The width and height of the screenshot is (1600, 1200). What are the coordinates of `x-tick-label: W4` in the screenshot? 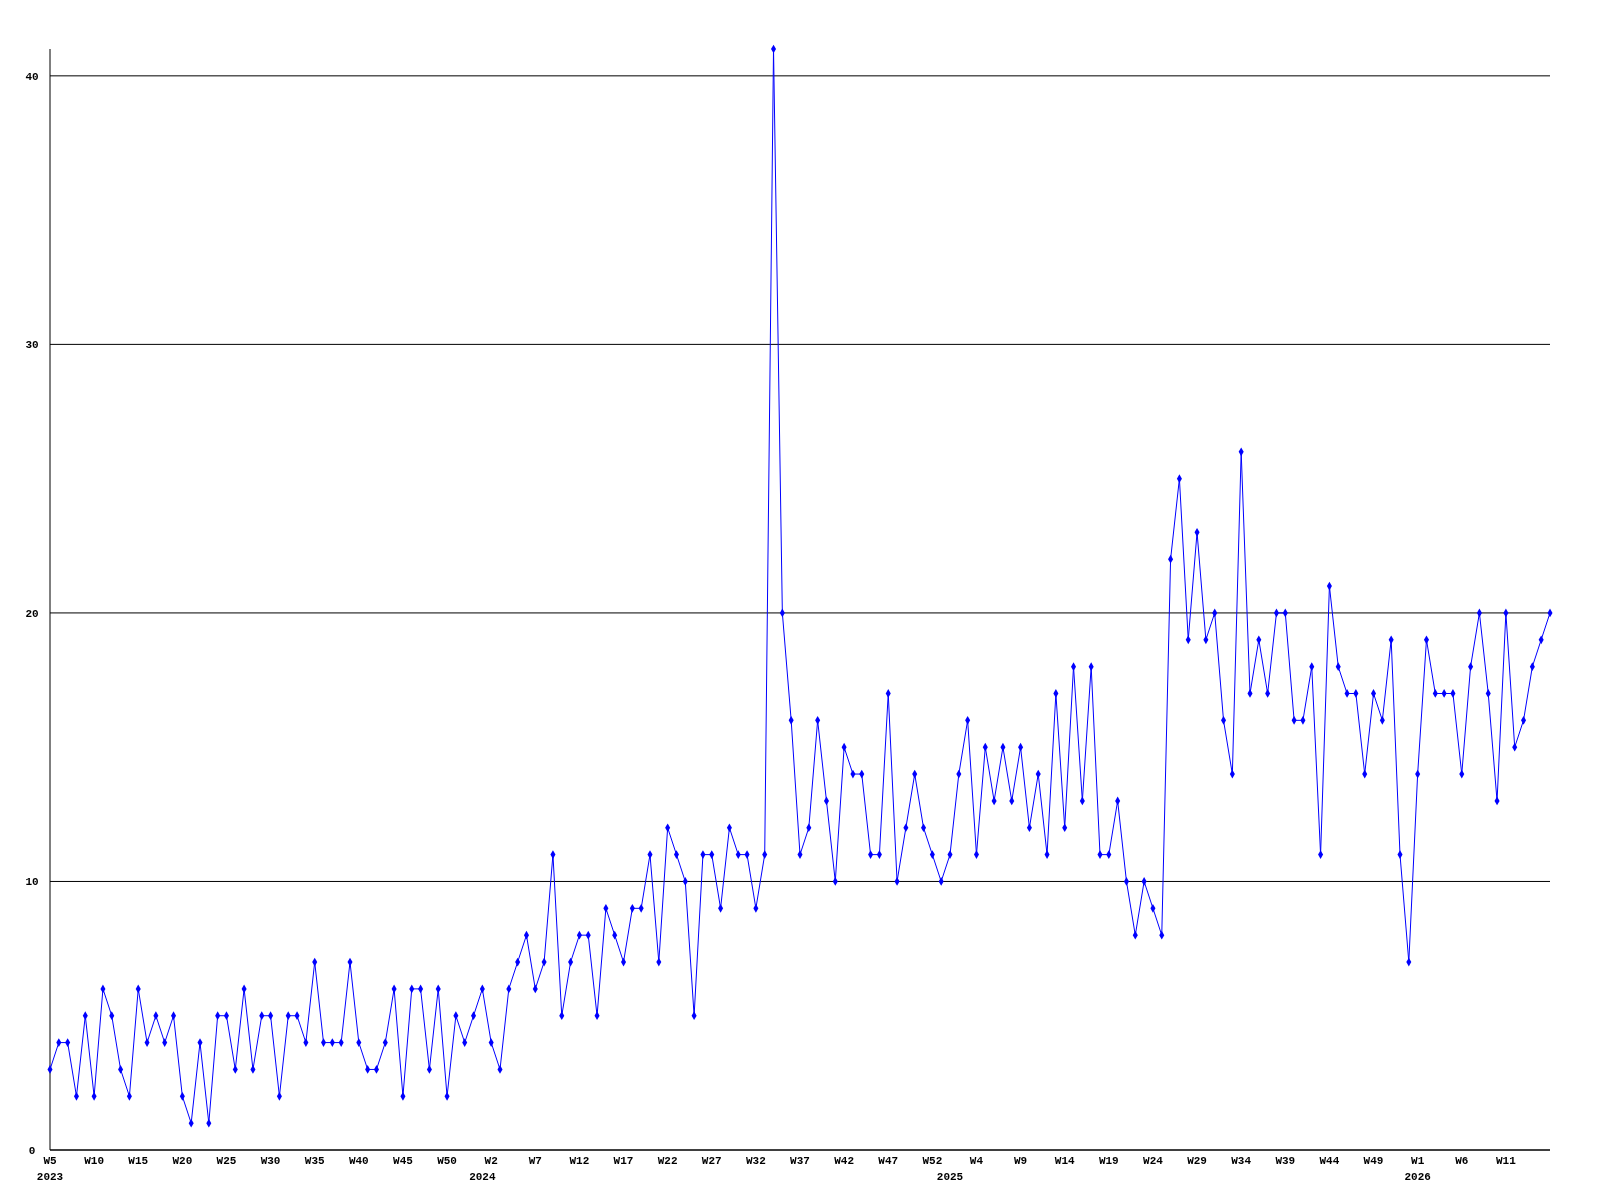 It's located at (976, 1161).